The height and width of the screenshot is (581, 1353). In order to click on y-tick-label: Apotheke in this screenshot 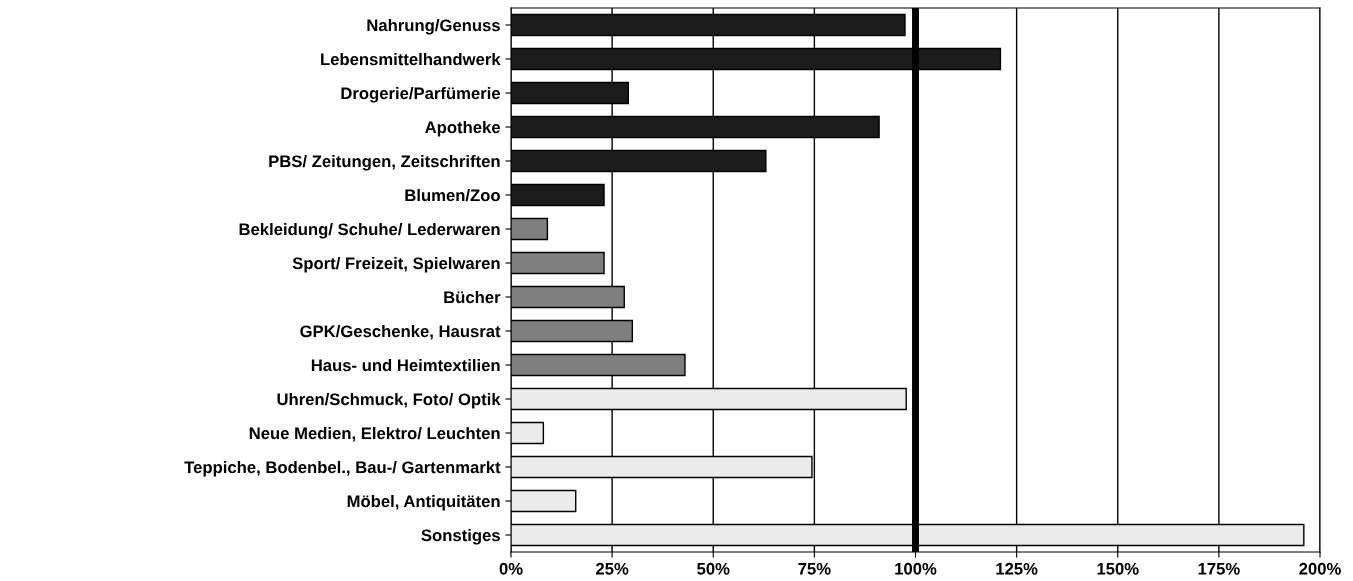, I will do `click(463, 128)`.